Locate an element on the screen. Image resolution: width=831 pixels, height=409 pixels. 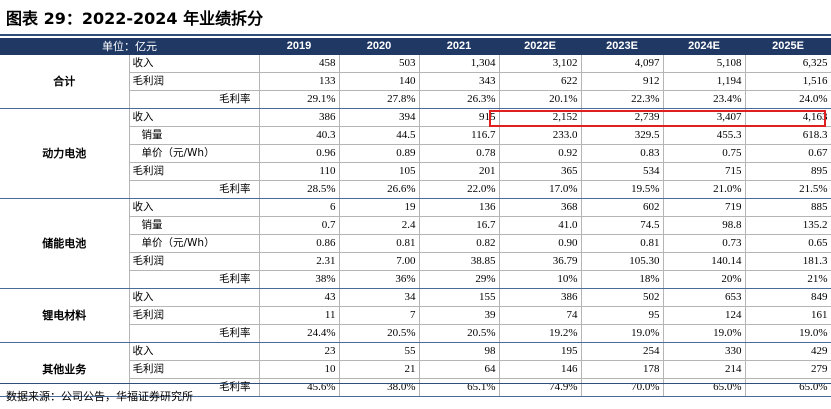
table-row: 毛利润 133 140 343 622 912 1,194 1,516 is located at coordinates (415, 81).